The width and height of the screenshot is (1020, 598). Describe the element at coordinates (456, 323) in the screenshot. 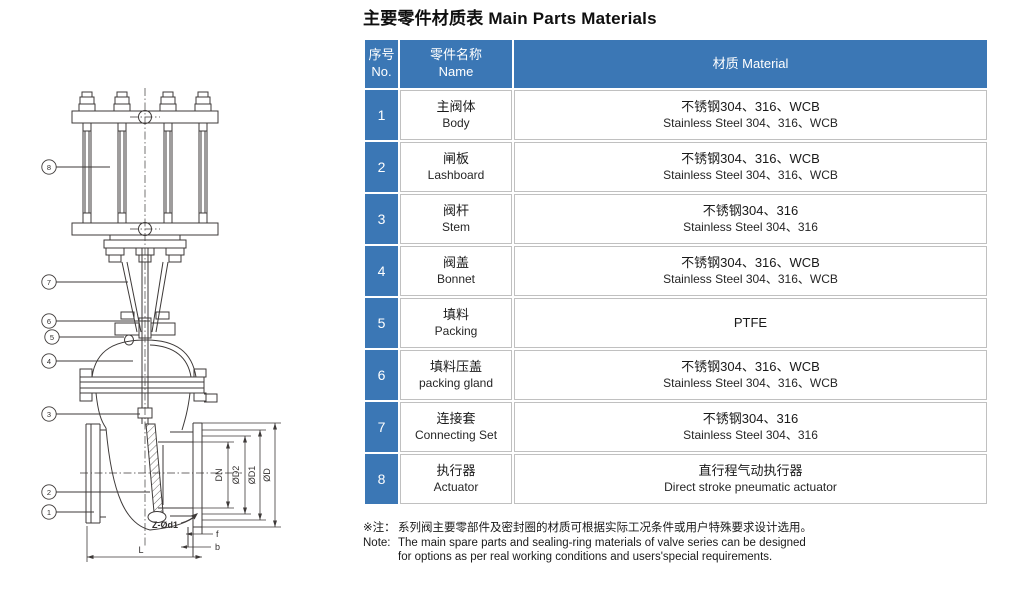

I see `part-name: 填料 Packing` at that location.